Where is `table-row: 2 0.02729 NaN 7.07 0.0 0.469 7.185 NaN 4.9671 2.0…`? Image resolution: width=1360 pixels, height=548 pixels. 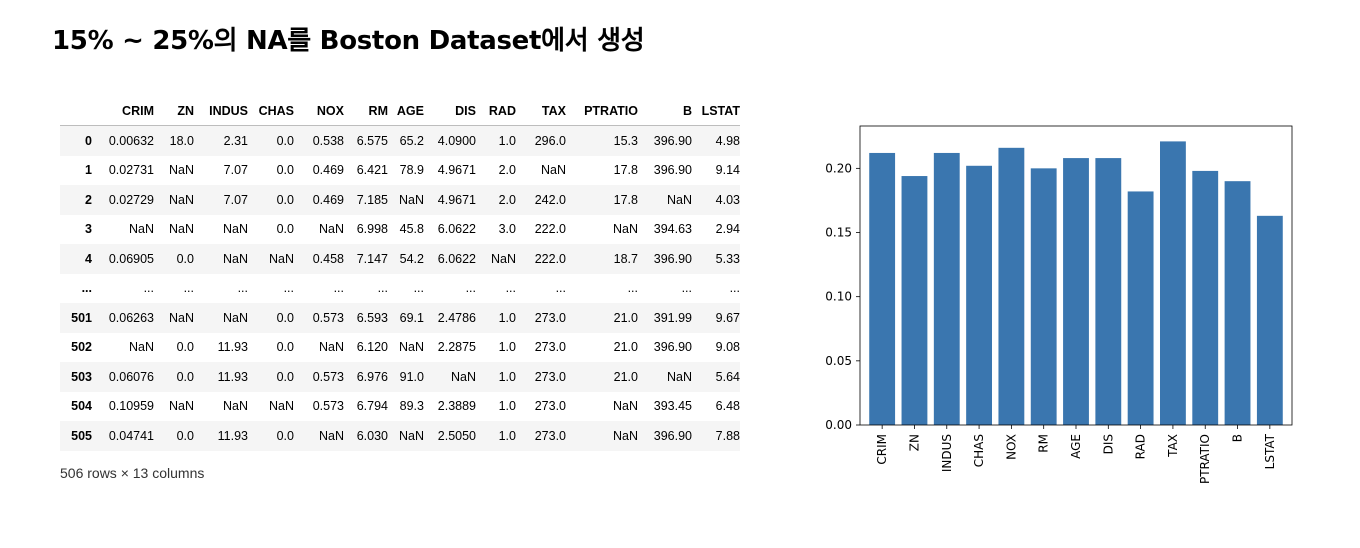 table-row: 2 0.02729 NaN 7.07 0.0 0.469 7.185 NaN 4.9671 2.0… is located at coordinates (400, 200).